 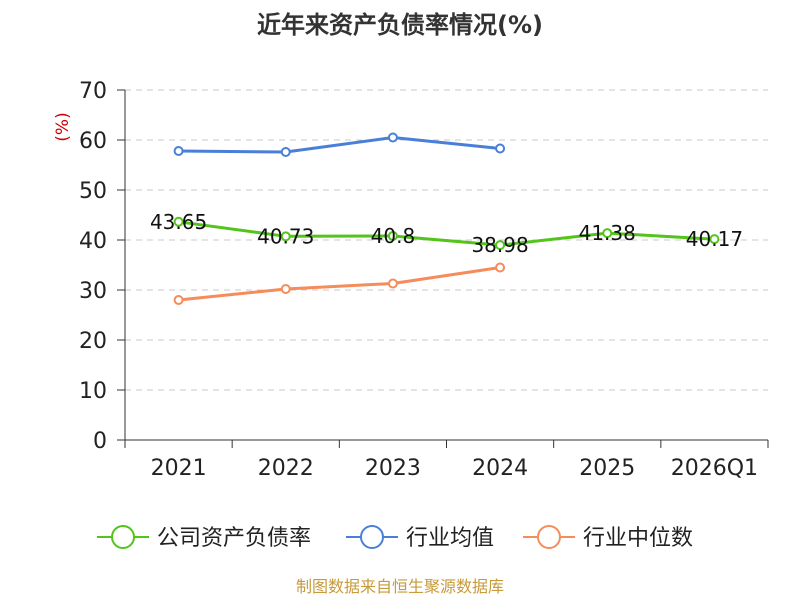 I want to click on legend-item-2: 行业中位数, so click(x=608, y=538).